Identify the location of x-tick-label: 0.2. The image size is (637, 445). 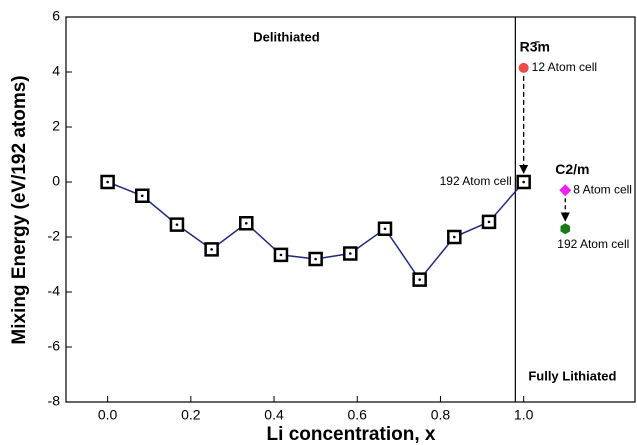
(191, 415).